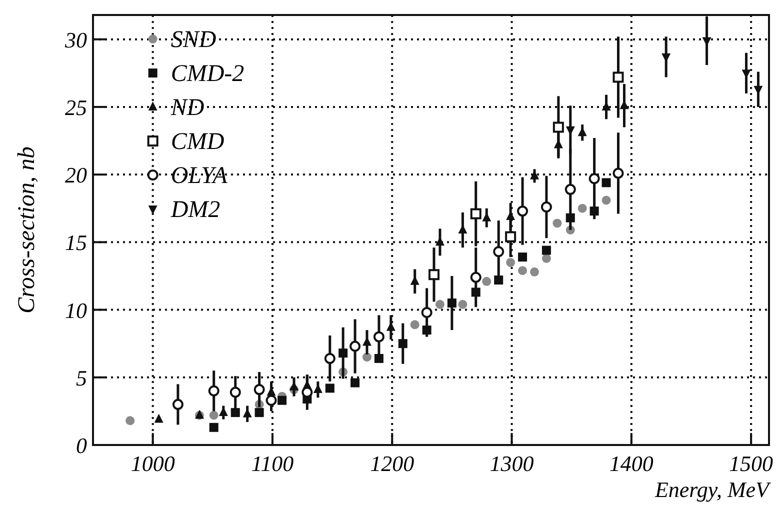 This screenshot has height=509, width=782. What do you see at coordinates (81, 445) in the screenshot?
I see `y-tick-label: 0` at bounding box center [81, 445].